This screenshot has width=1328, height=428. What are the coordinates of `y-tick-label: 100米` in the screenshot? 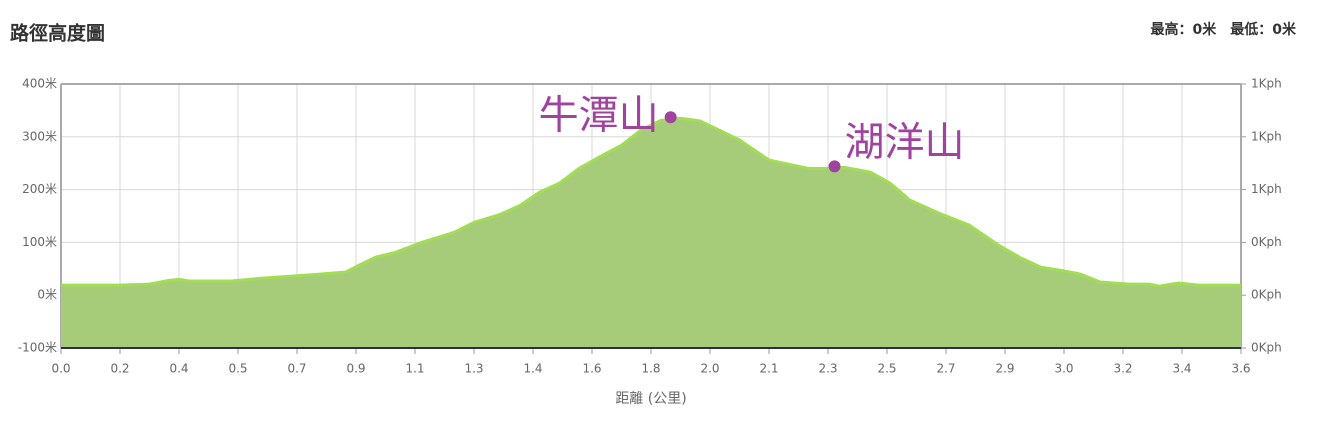 It's located at (39, 242).